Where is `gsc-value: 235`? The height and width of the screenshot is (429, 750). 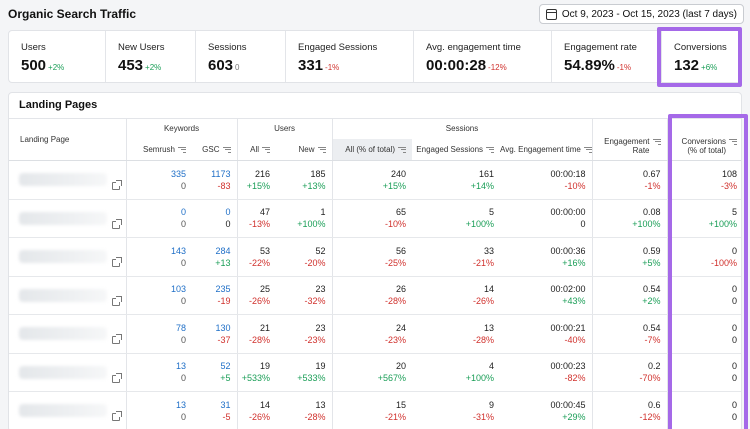
gsc-value: 235 is located at coordinates (223, 289).